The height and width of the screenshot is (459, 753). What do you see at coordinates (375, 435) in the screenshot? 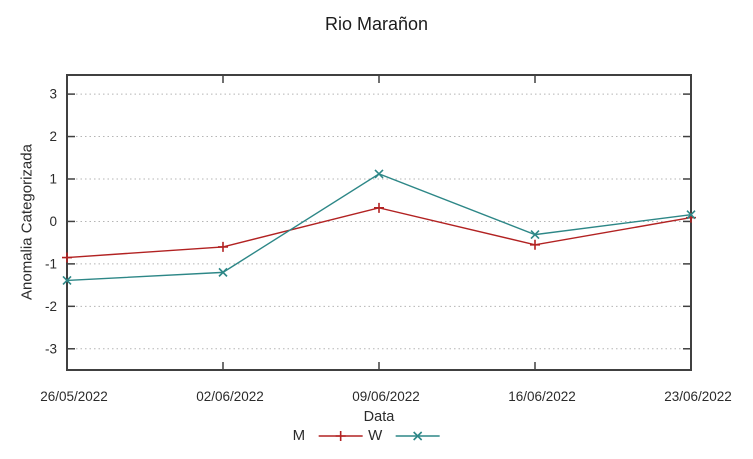
I see `legend-label-W: W` at bounding box center [375, 435].